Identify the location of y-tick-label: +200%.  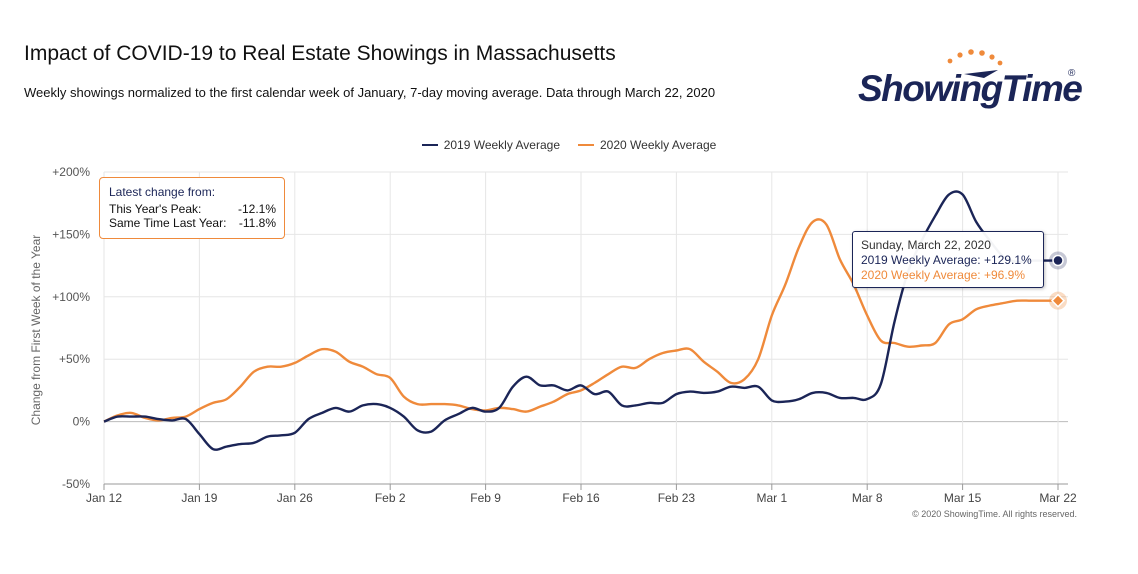
(71, 172).